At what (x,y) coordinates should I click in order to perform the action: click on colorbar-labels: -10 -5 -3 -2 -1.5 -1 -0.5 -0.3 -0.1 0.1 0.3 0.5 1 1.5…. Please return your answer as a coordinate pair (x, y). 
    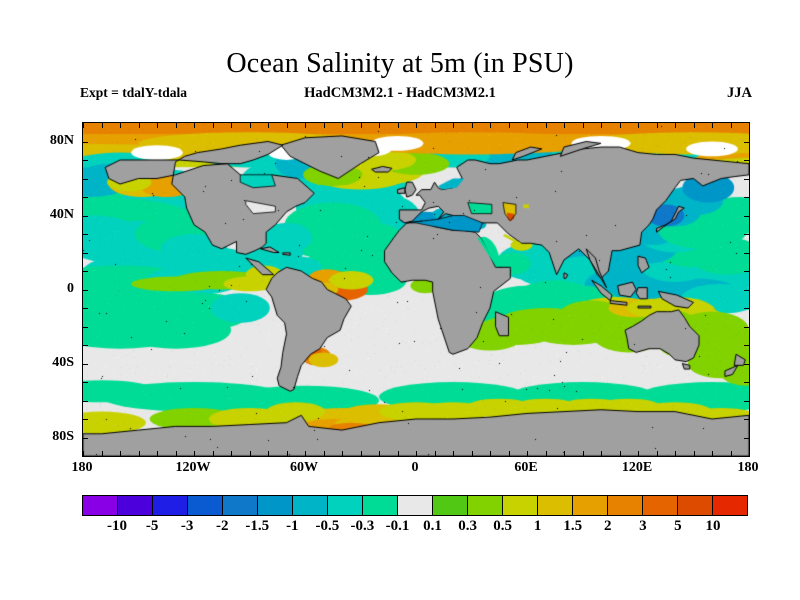
    Looking at the image, I should click on (415, 529).